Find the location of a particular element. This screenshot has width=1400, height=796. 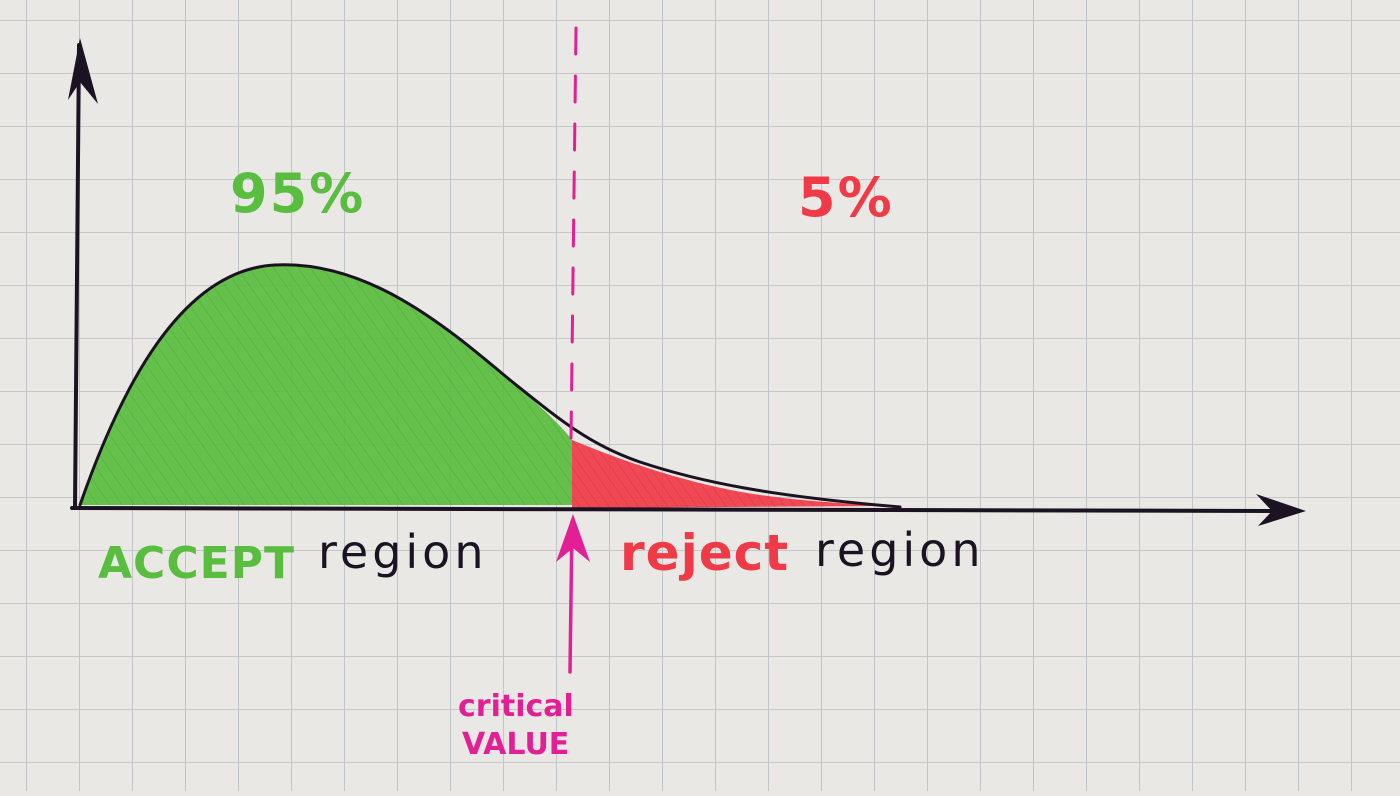

reject-region-hatching is located at coordinates (731, 474).